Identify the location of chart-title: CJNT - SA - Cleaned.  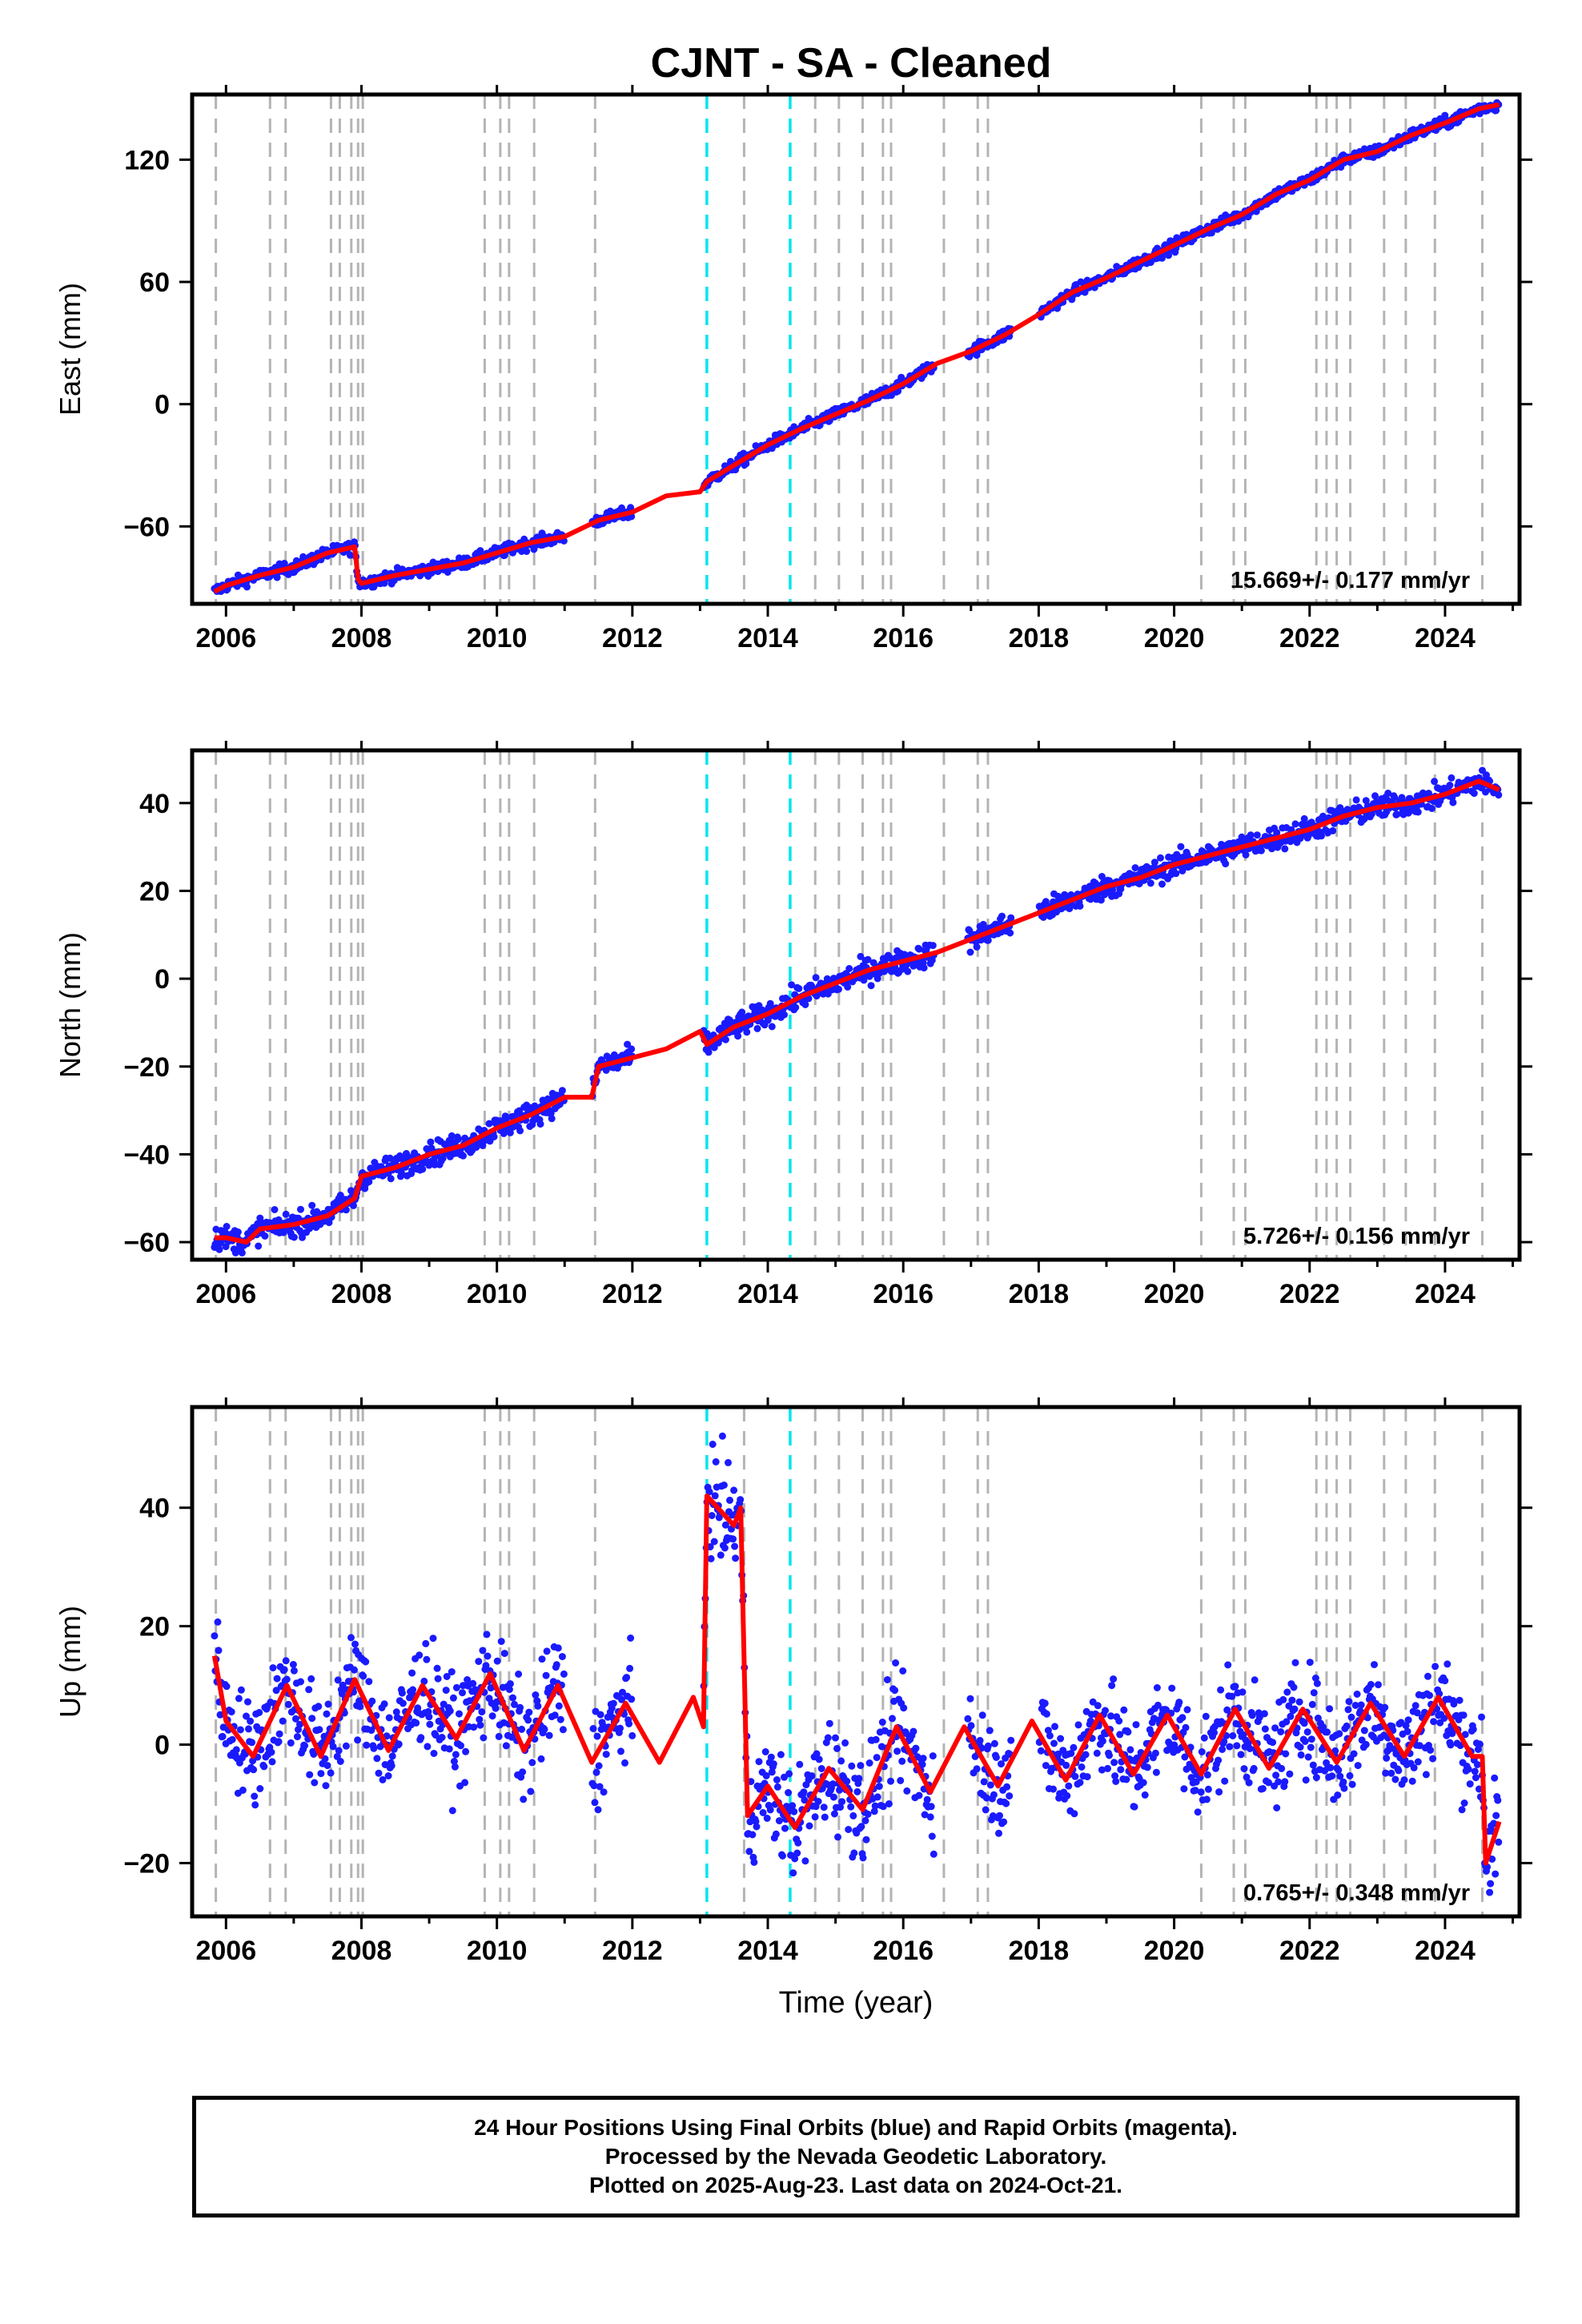
(851, 63).